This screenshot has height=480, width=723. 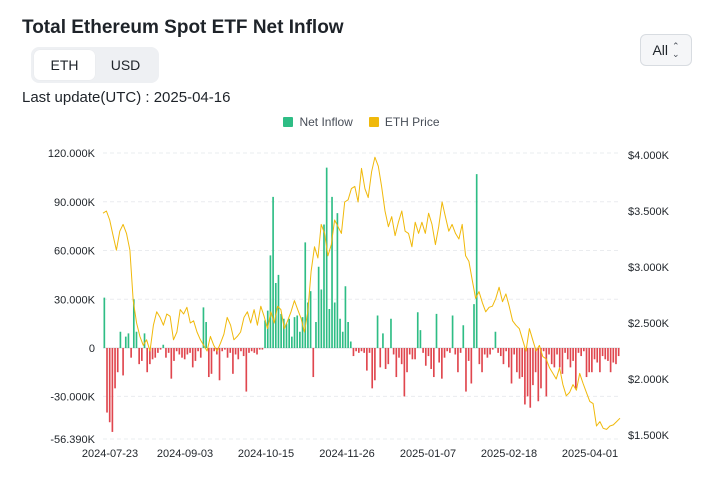 I want to click on legend-swatch-net-inflow, so click(x=288, y=122).